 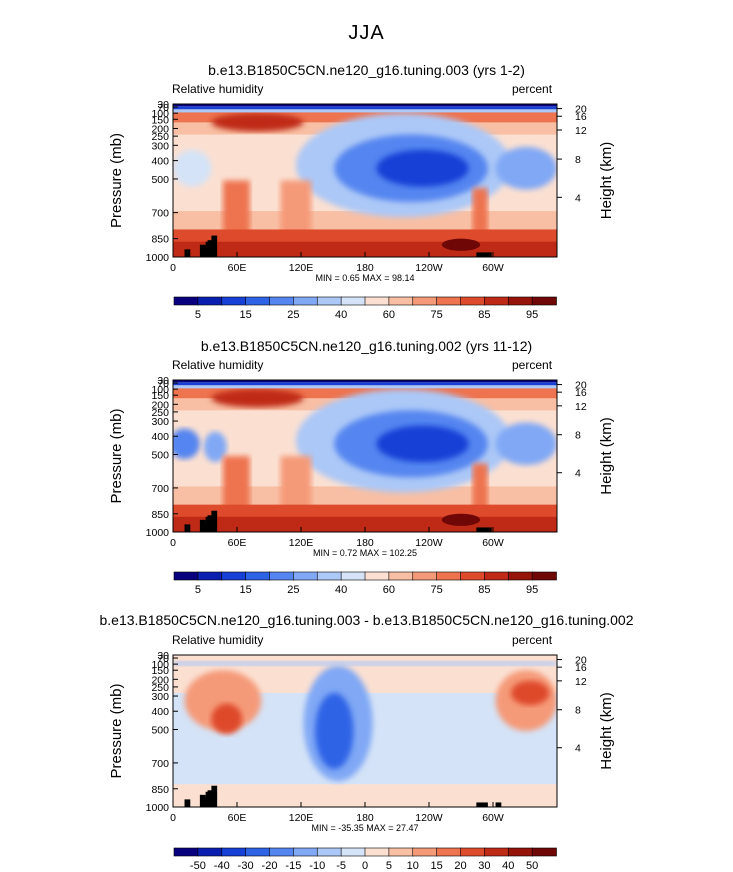 What do you see at coordinates (484, 315) in the screenshot?
I see `colorbar-label: 85` at bounding box center [484, 315].